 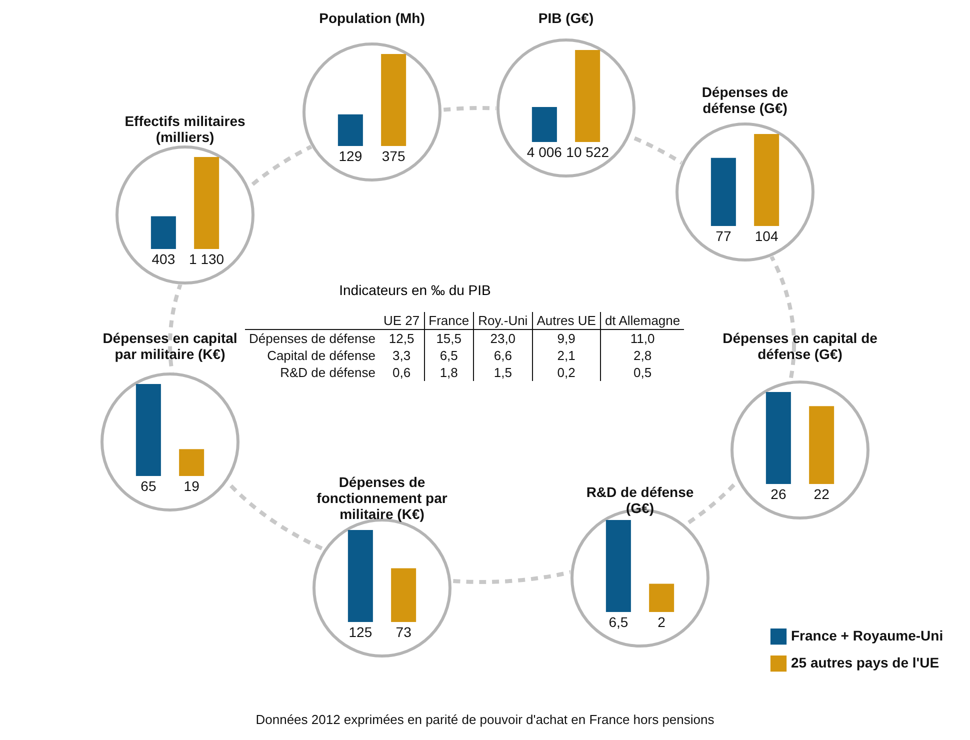 What do you see at coordinates (312, 338) in the screenshot?
I see `category-label: Dépenses de défense` at bounding box center [312, 338].